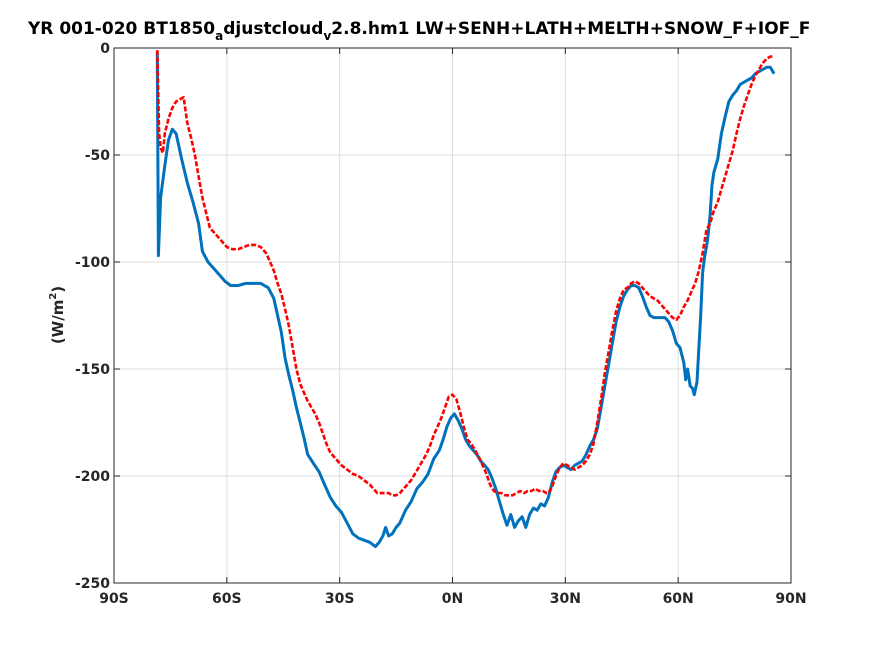 The width and height of the screenshot is (875, 656). I want to click on y-axis-label-part: ), so click(58, 289).